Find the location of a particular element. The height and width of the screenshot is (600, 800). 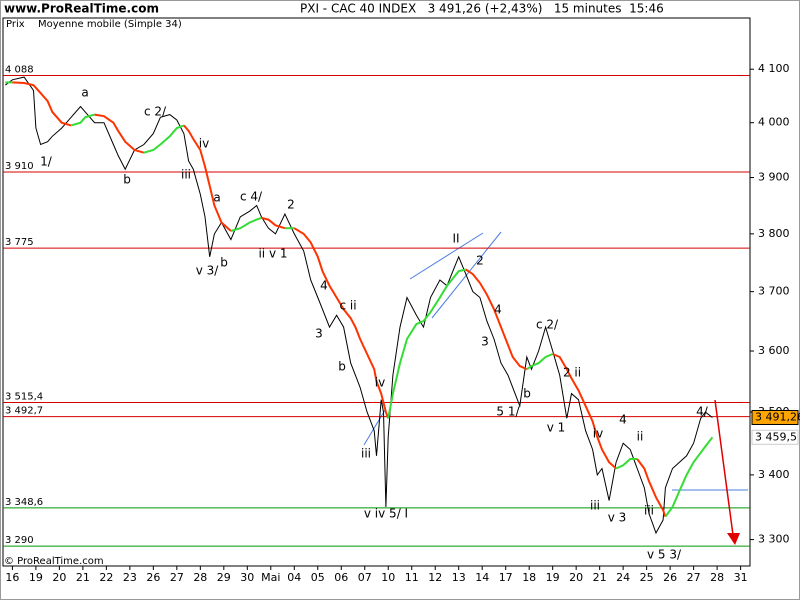

wave-label: 5 1/ is located at coordinates (508, 412).